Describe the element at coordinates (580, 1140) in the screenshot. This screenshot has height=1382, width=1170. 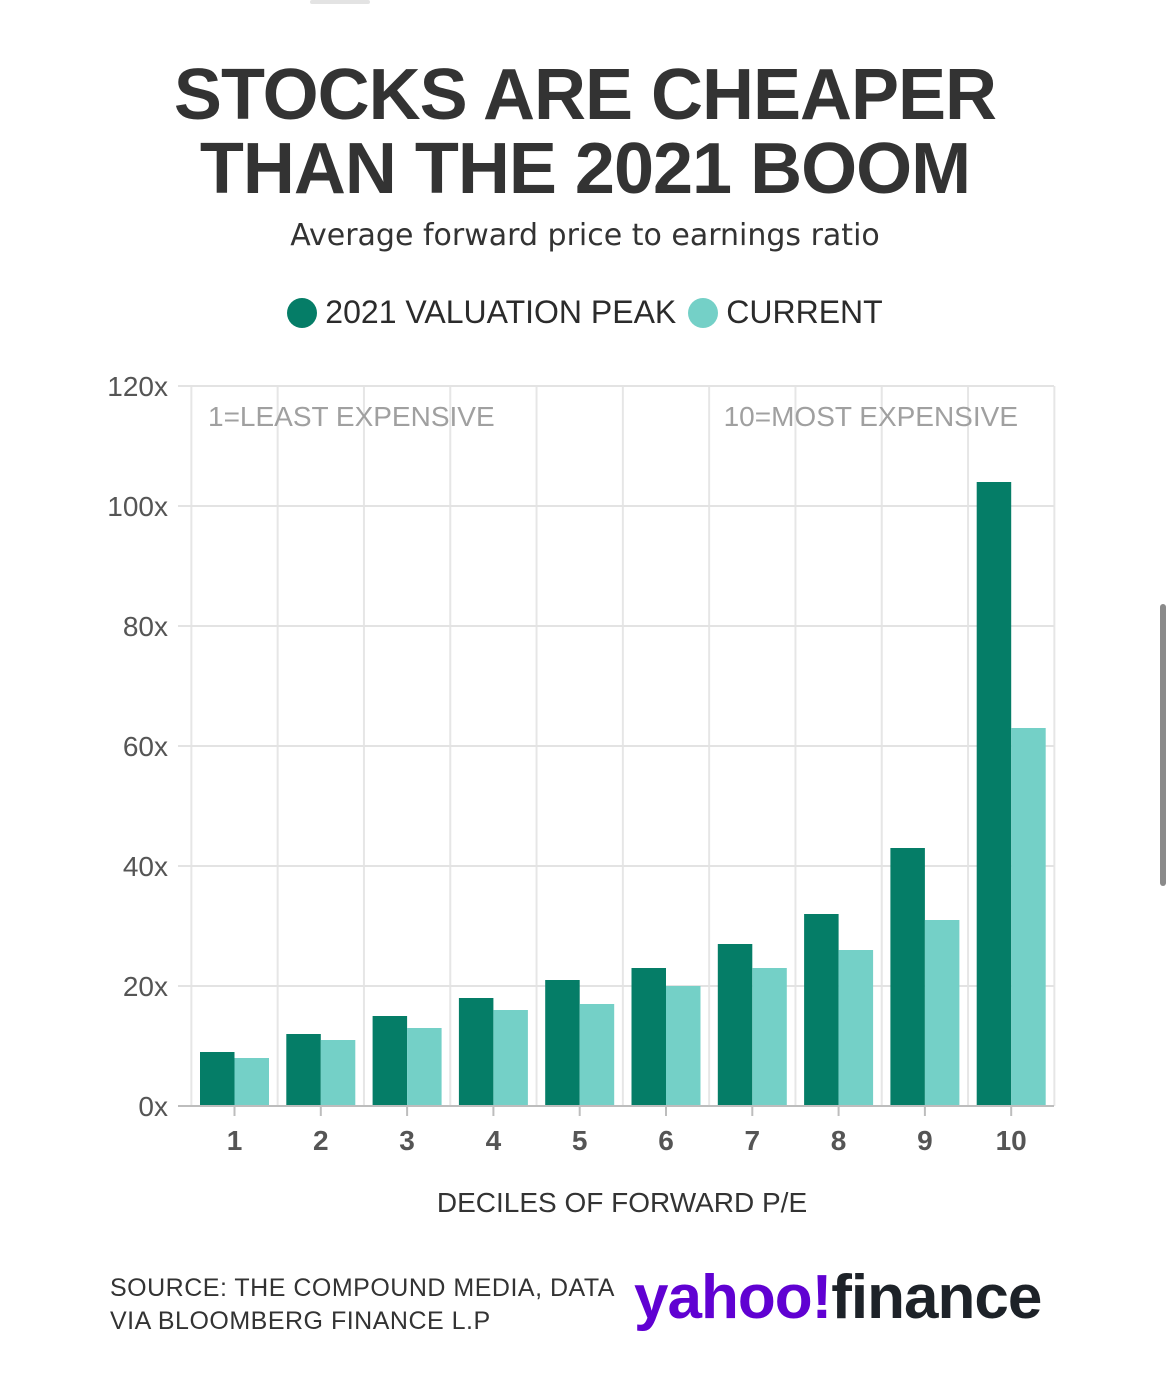
I see `x-tick-label: 5` at that location.